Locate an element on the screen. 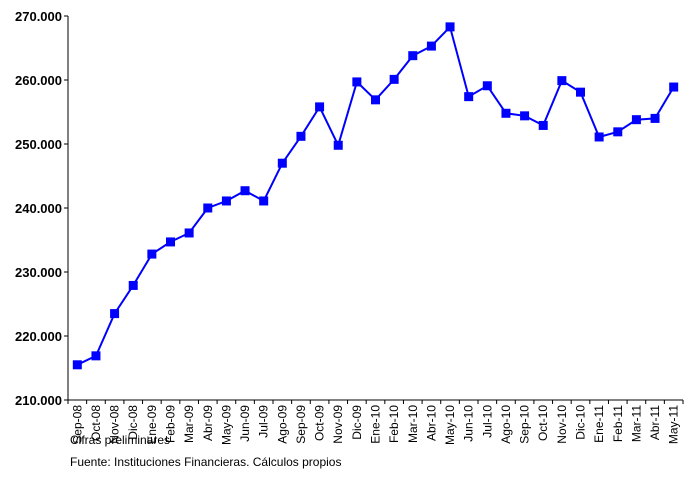 This screenshot has width=691, height=501. x-tick-label: Ago-10 is located at coordinates (506, 424).